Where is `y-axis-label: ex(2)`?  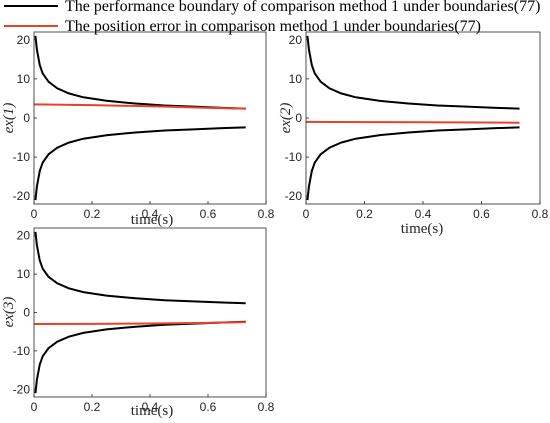 y-axis-label: ex(2) is located at coordinates (286, 118).